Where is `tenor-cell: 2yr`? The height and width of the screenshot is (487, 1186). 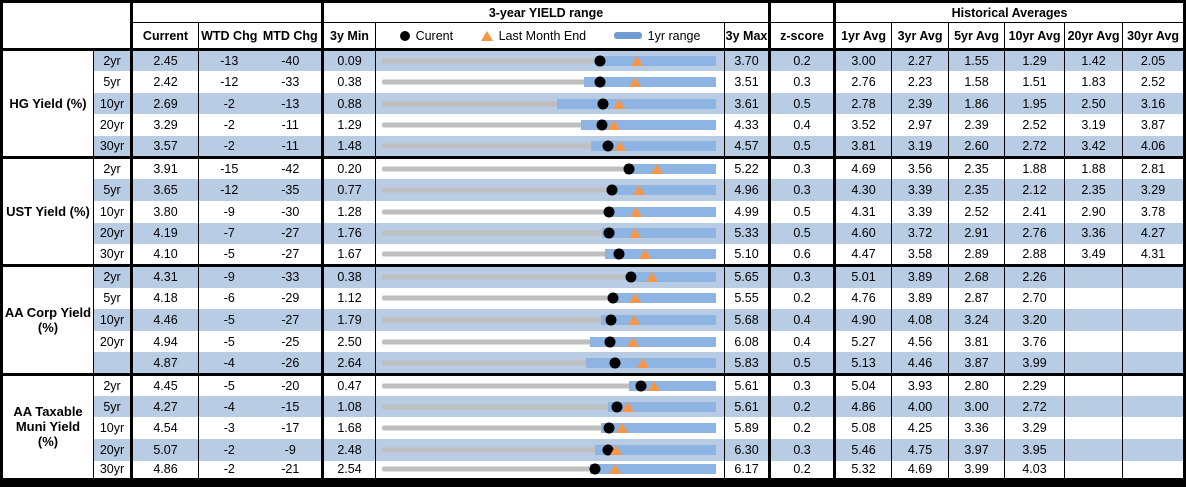
tenor-cell: 2yr is located at coordinates (113, 60).